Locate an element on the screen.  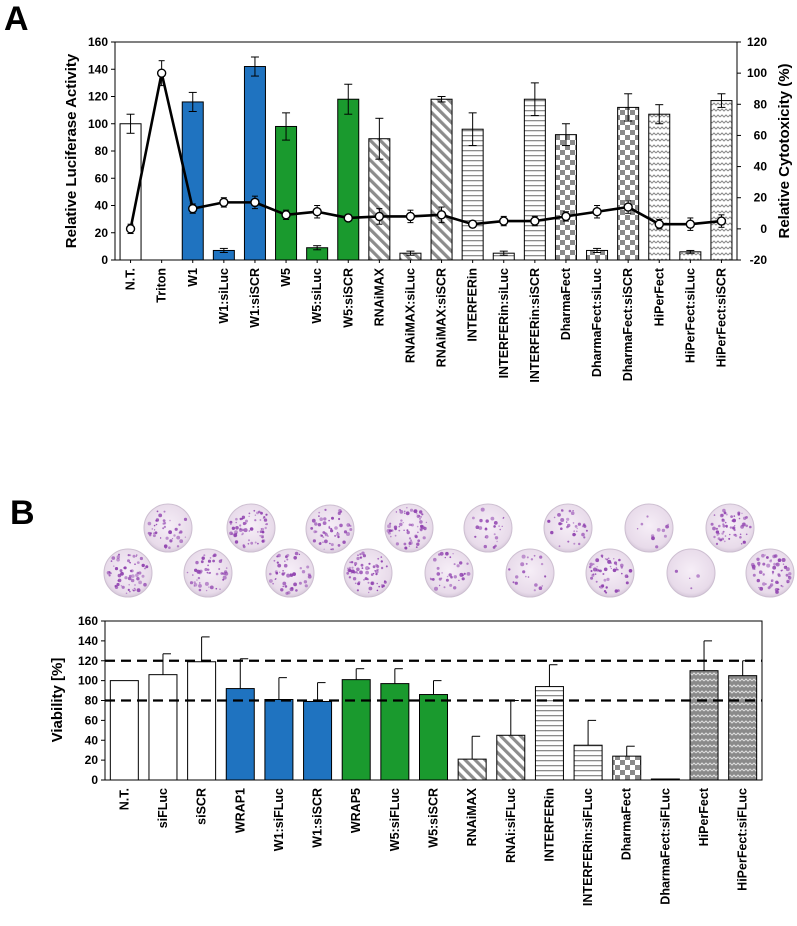
x-tick-label-b-4: W1:siFLuc is located at coordinates (279, 819).